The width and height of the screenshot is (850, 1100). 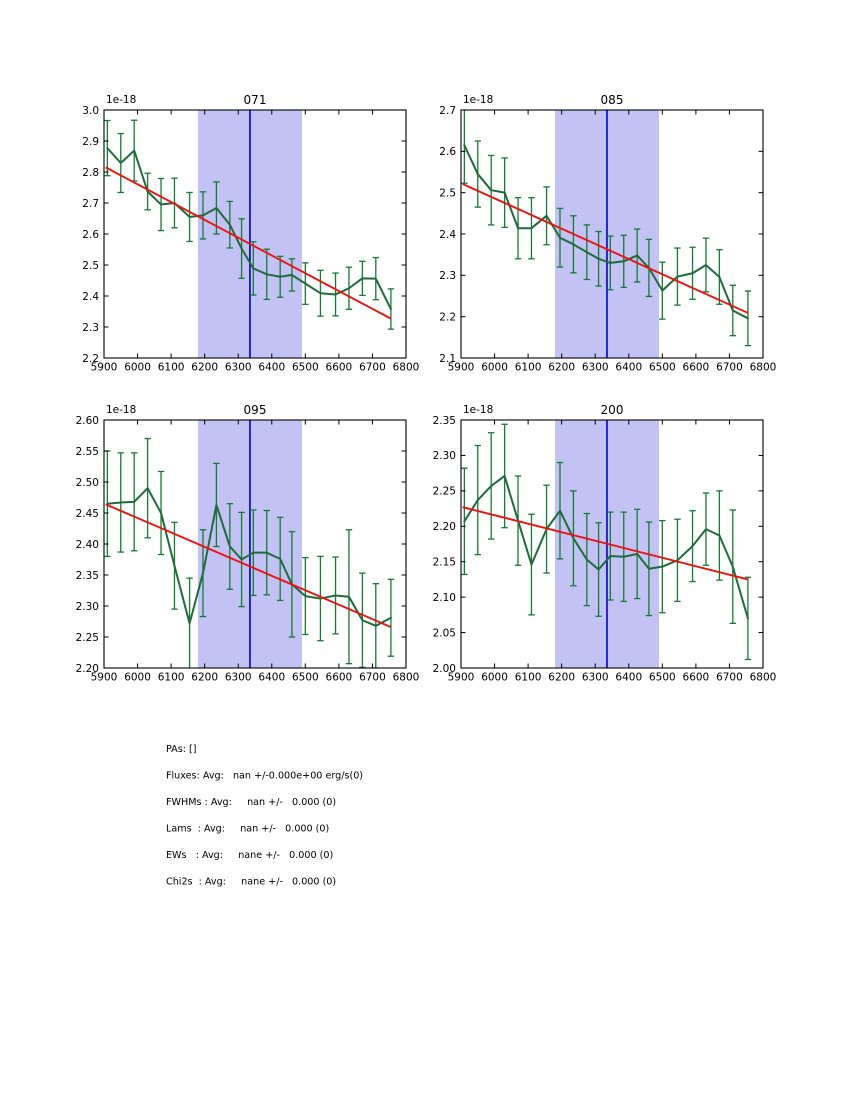 I want to click on axes-frame, so click(x=612, y=544).